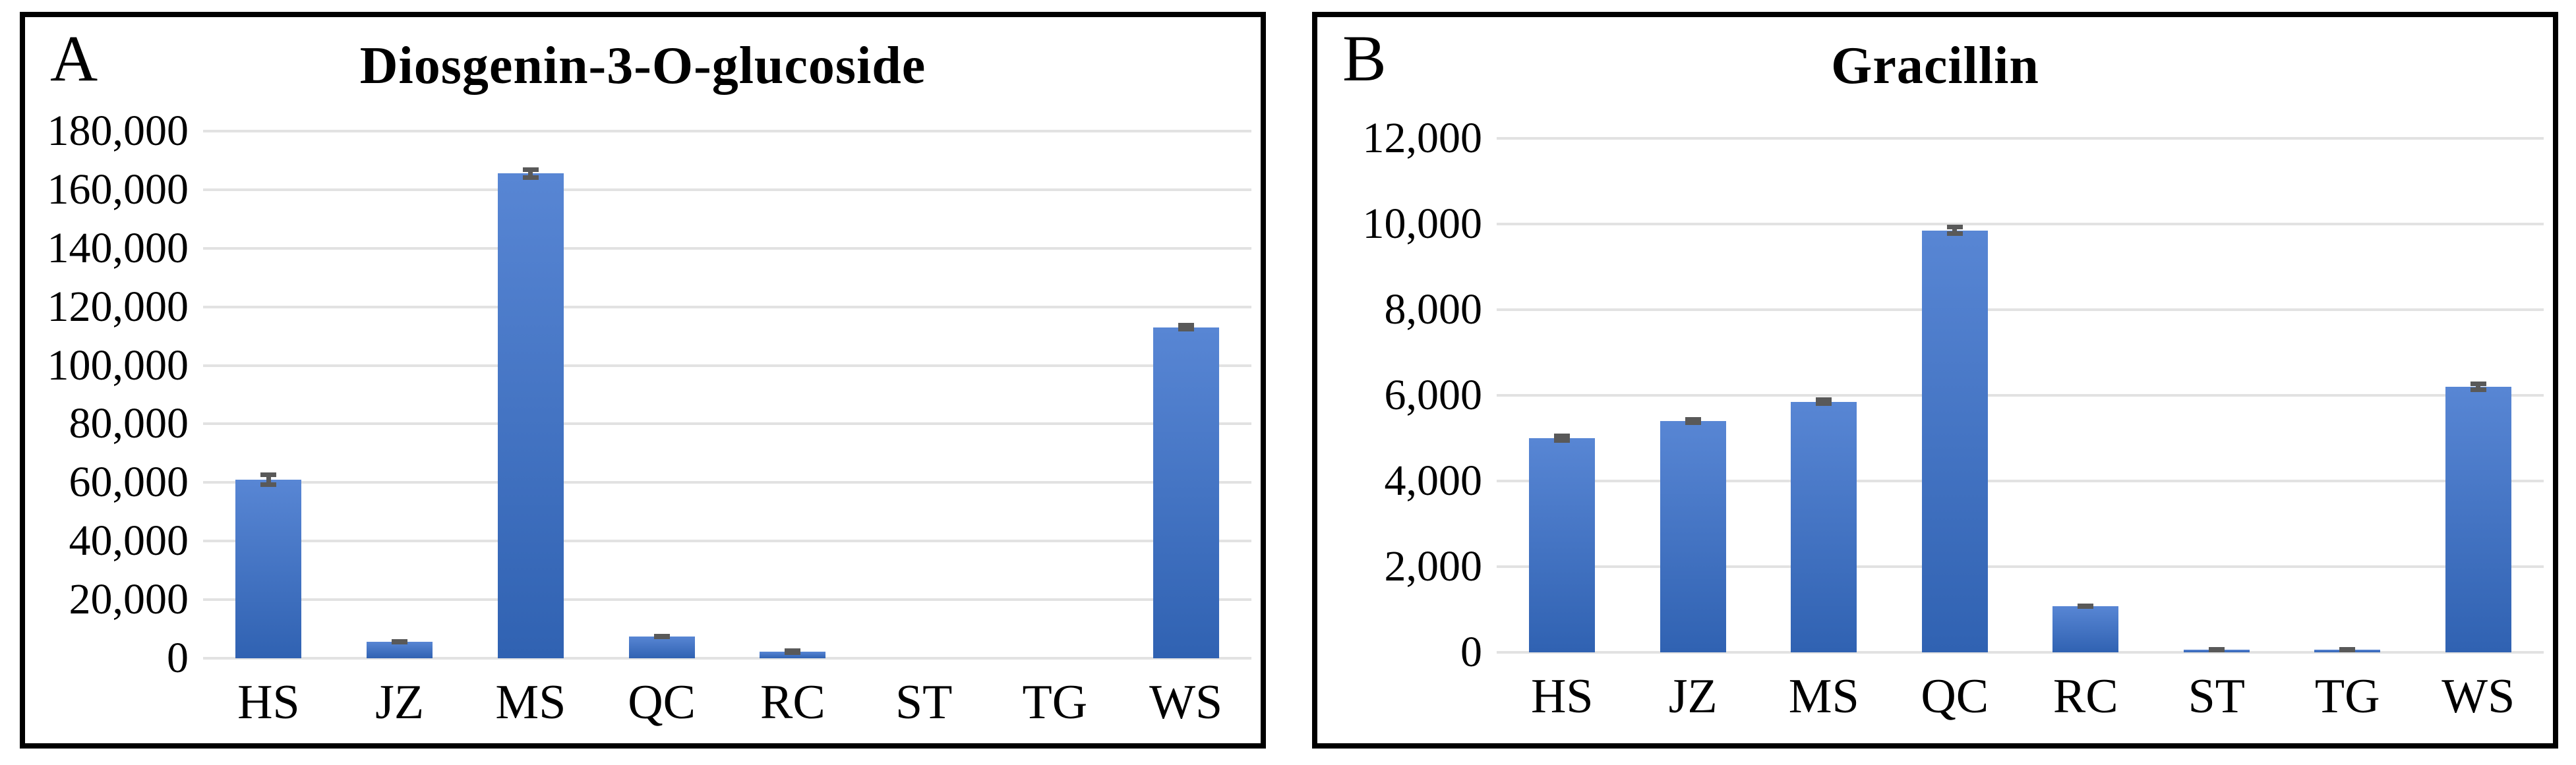  What do you see at coordinates (1433, 566) in the screenshot?
I see `y-tick-label: 2,000` at bounding box center [1433, 566].